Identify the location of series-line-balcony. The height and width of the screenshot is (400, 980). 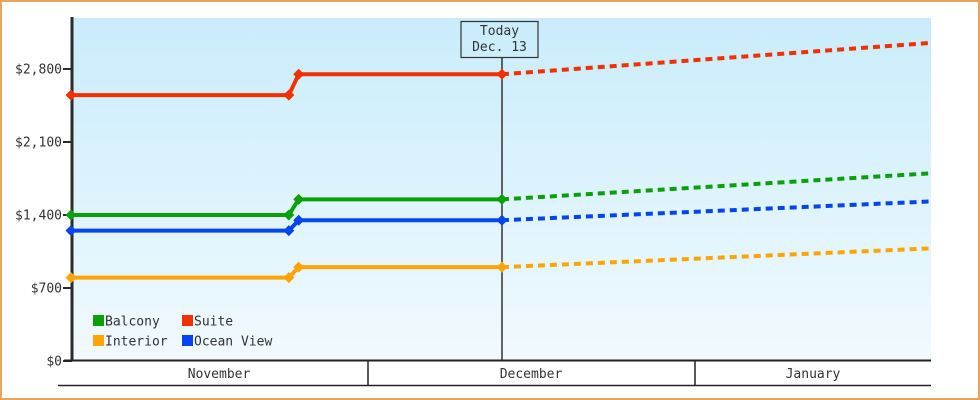
(286, 207).